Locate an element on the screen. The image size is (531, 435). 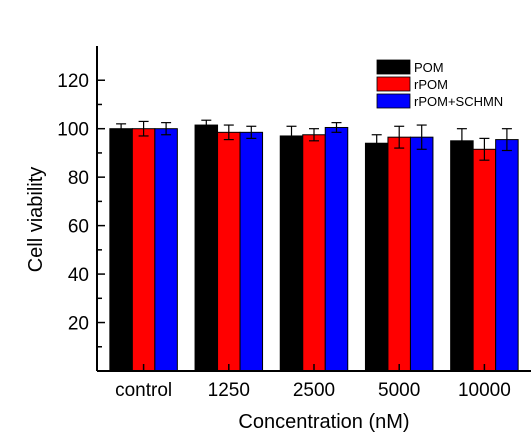
legend-swatch-rpom is located at coordinates (393, 84).